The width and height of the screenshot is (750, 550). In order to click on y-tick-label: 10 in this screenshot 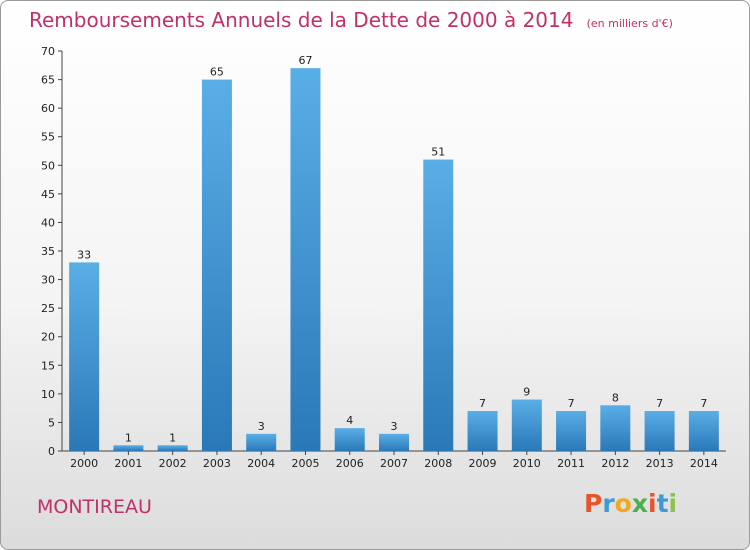, I will do `click(48, 394)`.